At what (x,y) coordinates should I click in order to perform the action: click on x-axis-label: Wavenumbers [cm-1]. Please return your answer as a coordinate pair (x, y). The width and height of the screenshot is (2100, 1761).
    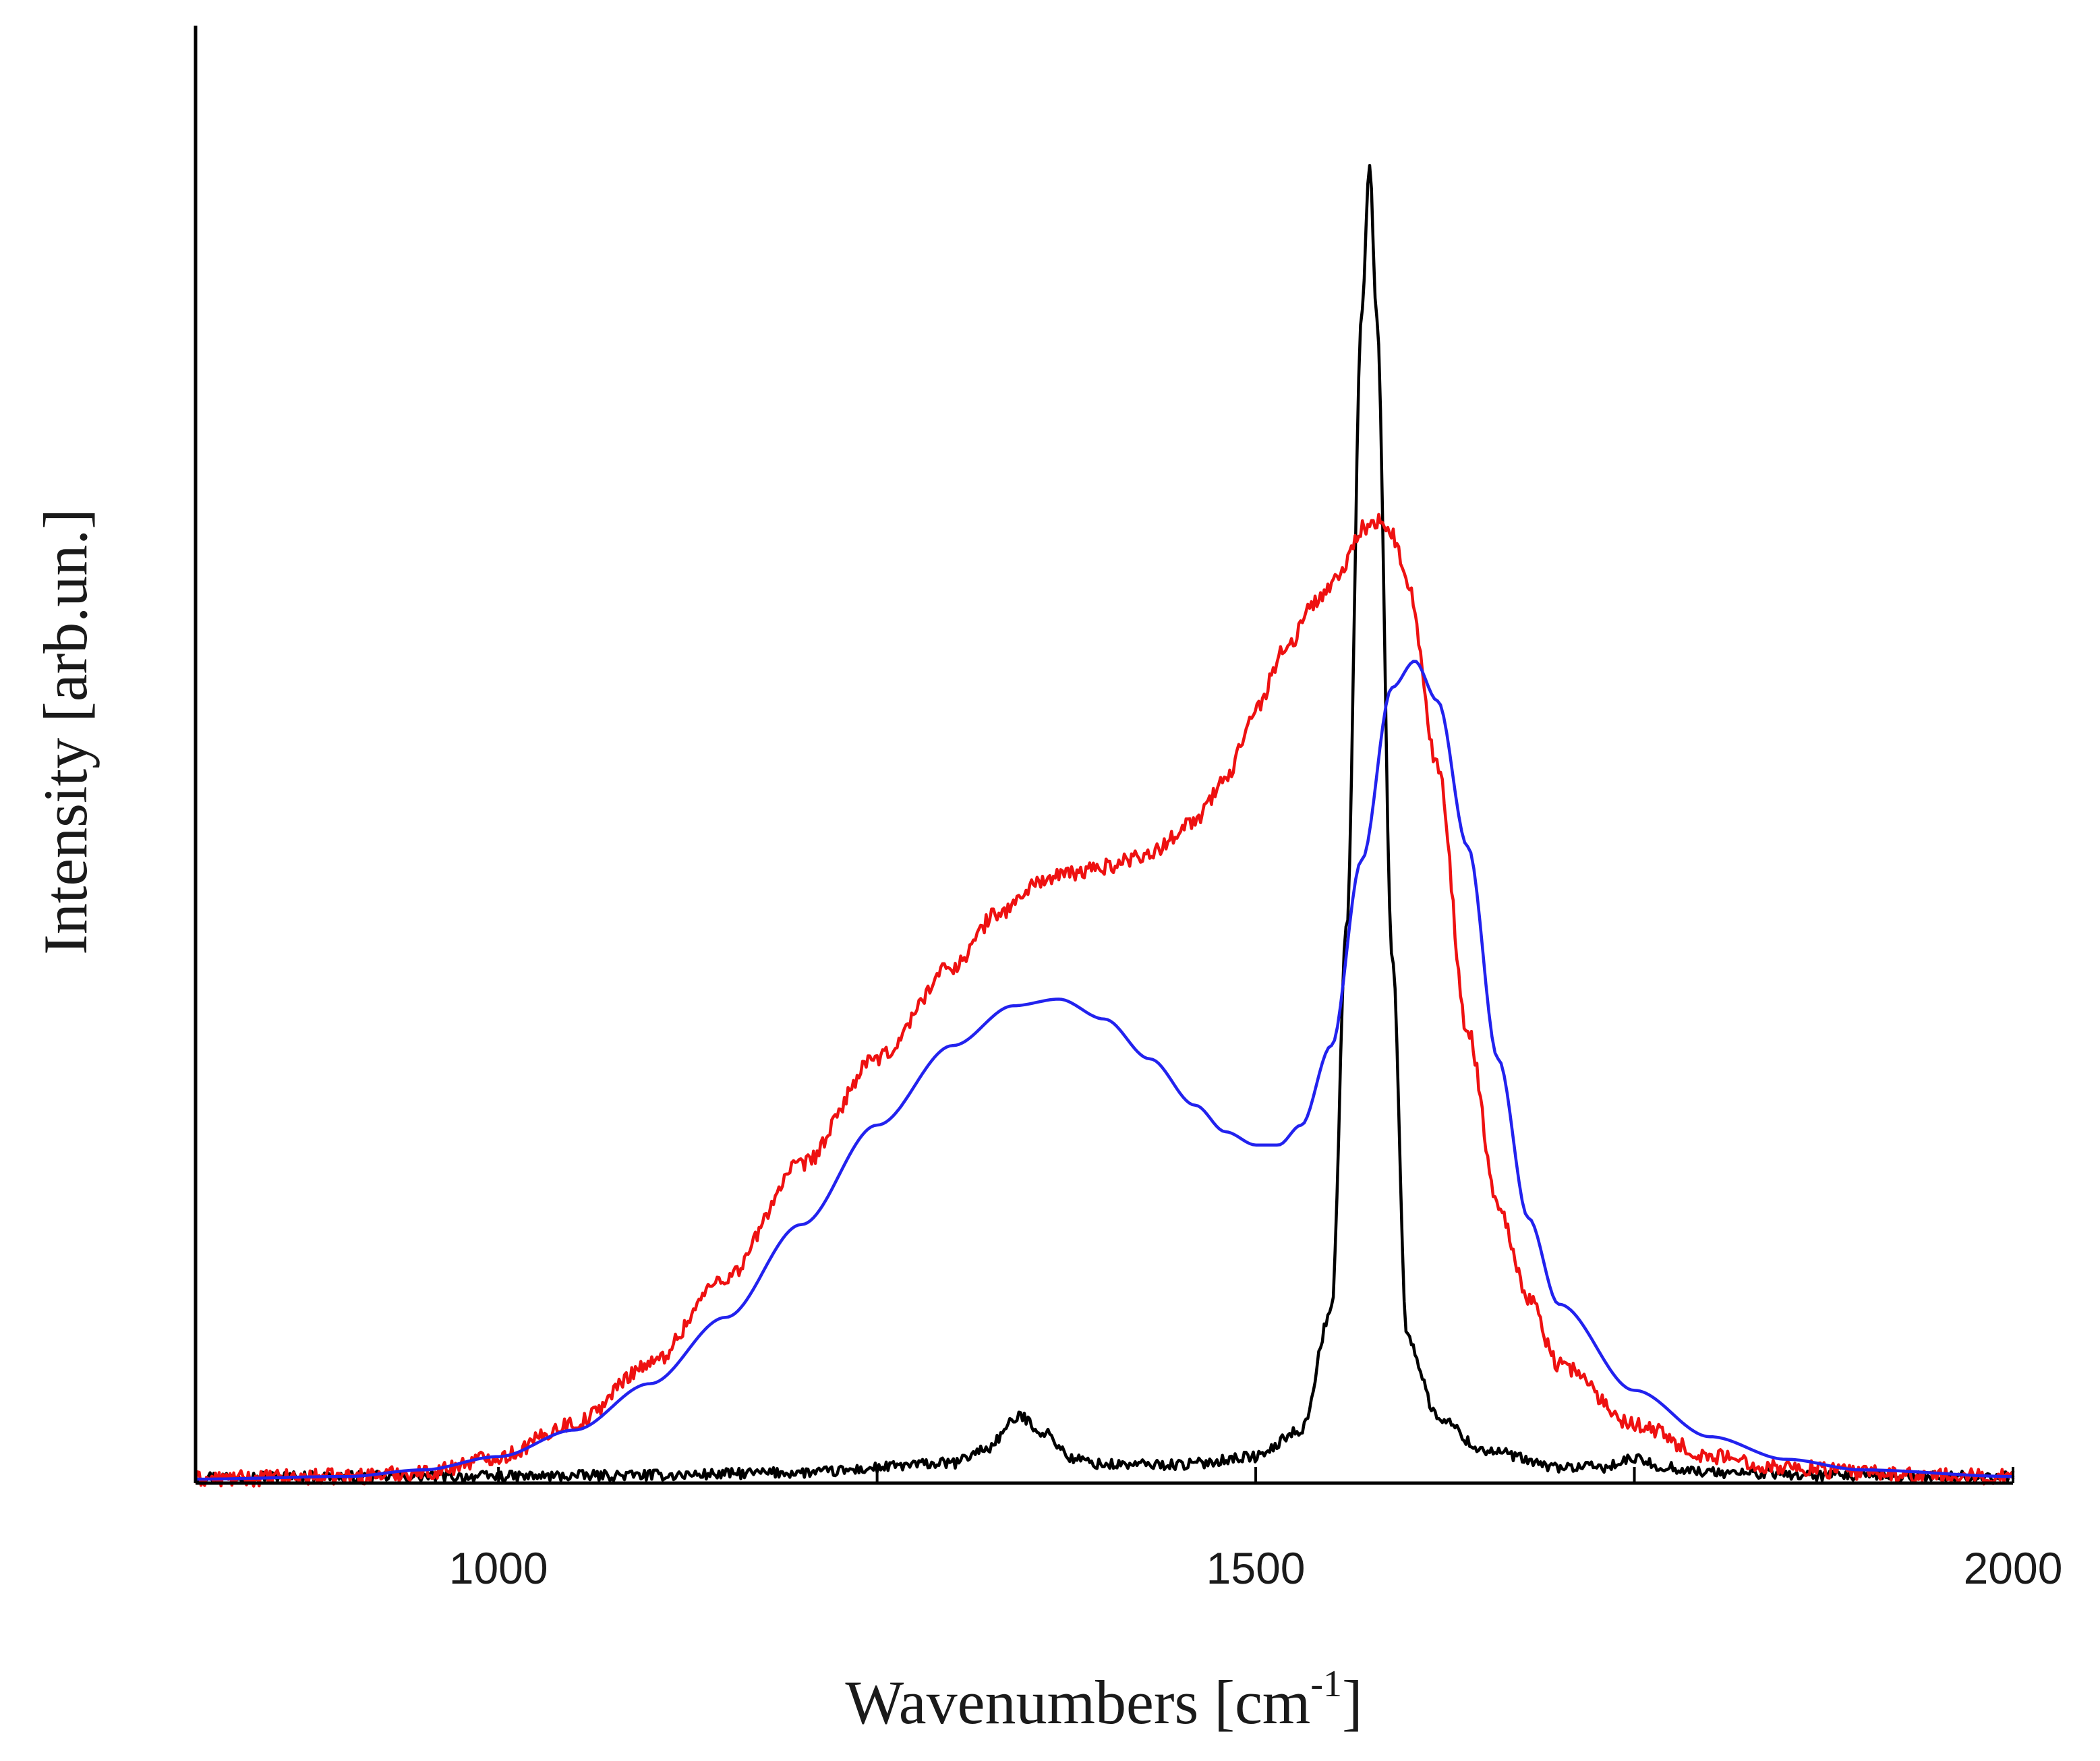
    Looking at the image, I should click on (1103, 1700).